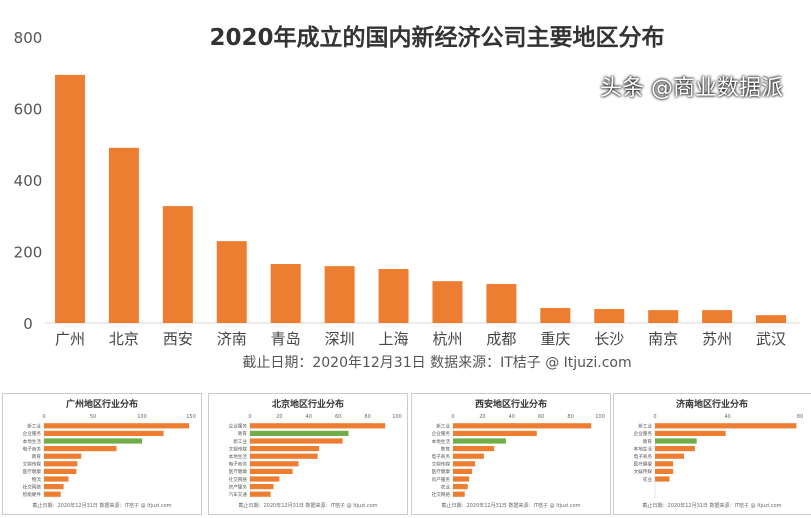 This screenshot has width=811, height=518. Describe the element at coordinates (232, 339) in the screenshot. I see `x-tick-label: 济南` at that location.